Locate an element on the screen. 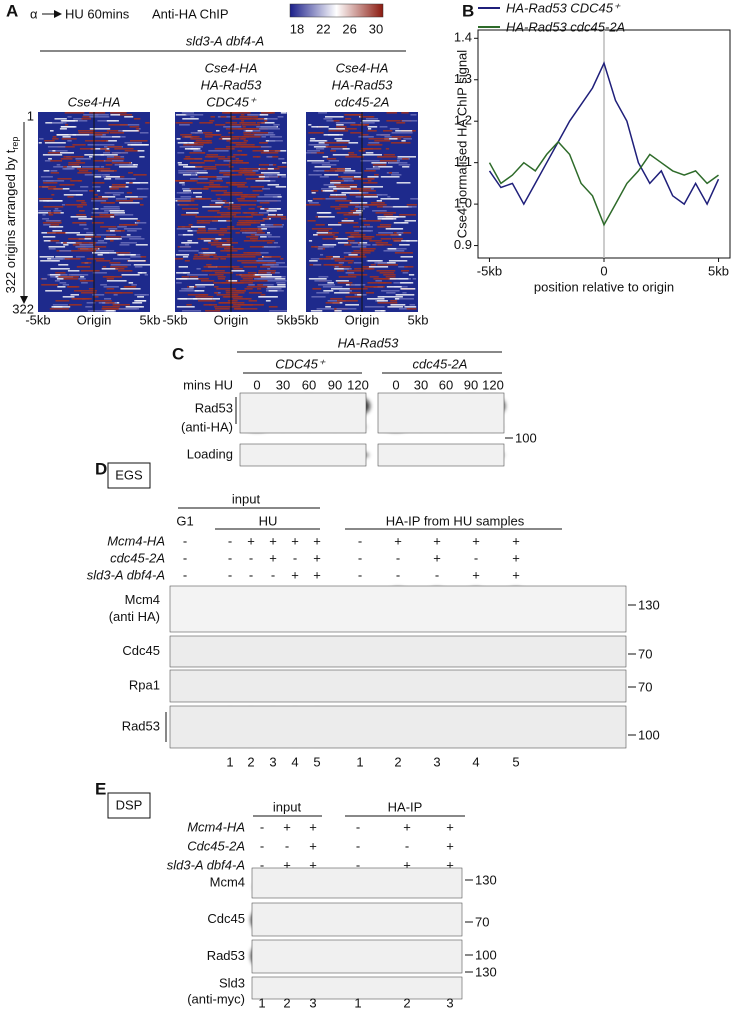  lane-number: 2 is located at coordinates (406, 1002).